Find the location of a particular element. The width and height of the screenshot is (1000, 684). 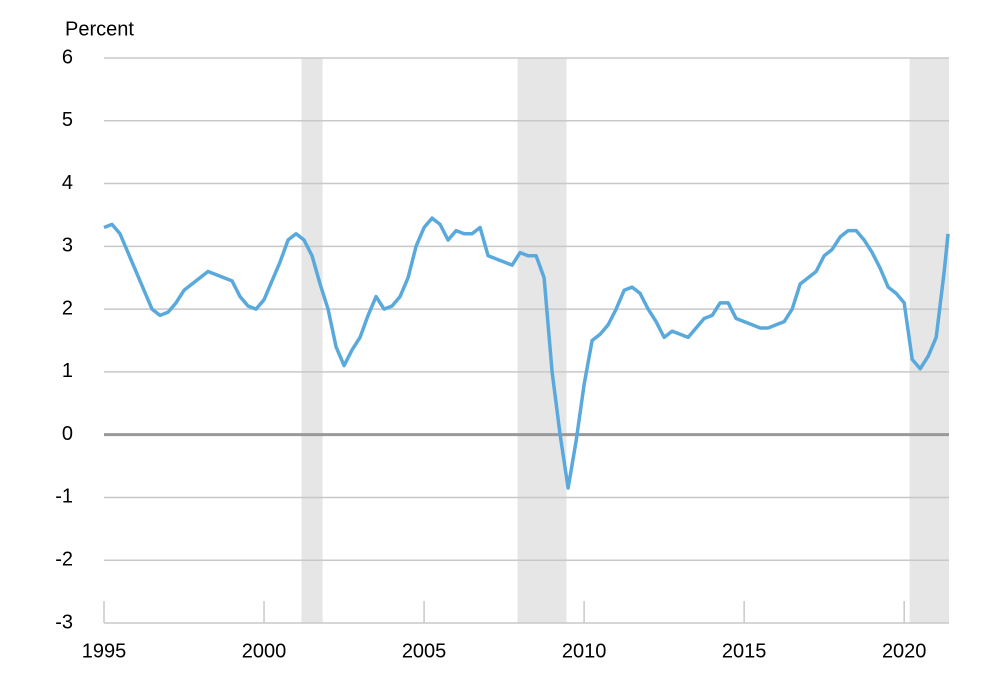

x-tick-label: 2000 is located at coordinates (264, 651).